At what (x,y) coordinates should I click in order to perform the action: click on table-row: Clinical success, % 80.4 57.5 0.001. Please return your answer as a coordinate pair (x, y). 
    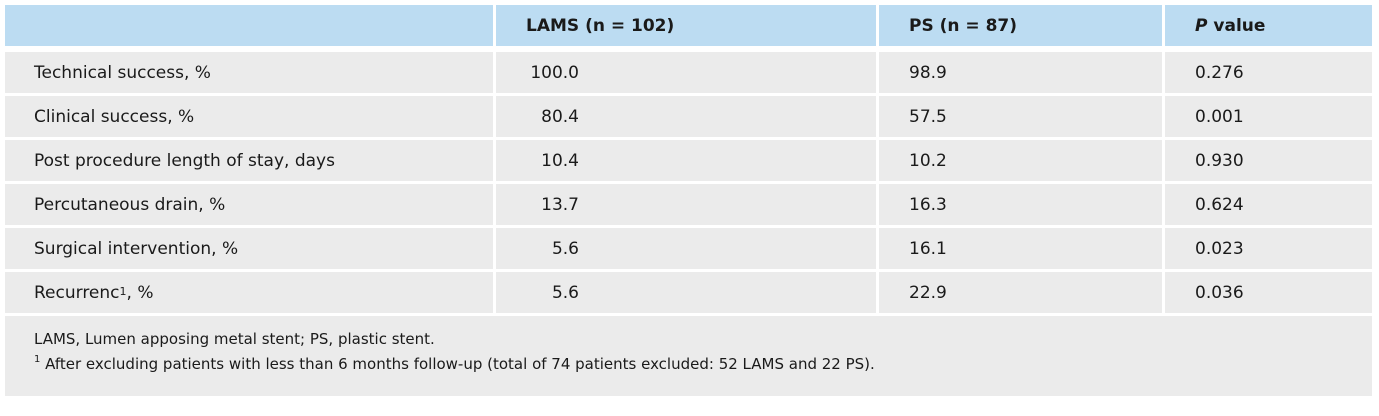
    Looking at the image, I should click on (688, 118).